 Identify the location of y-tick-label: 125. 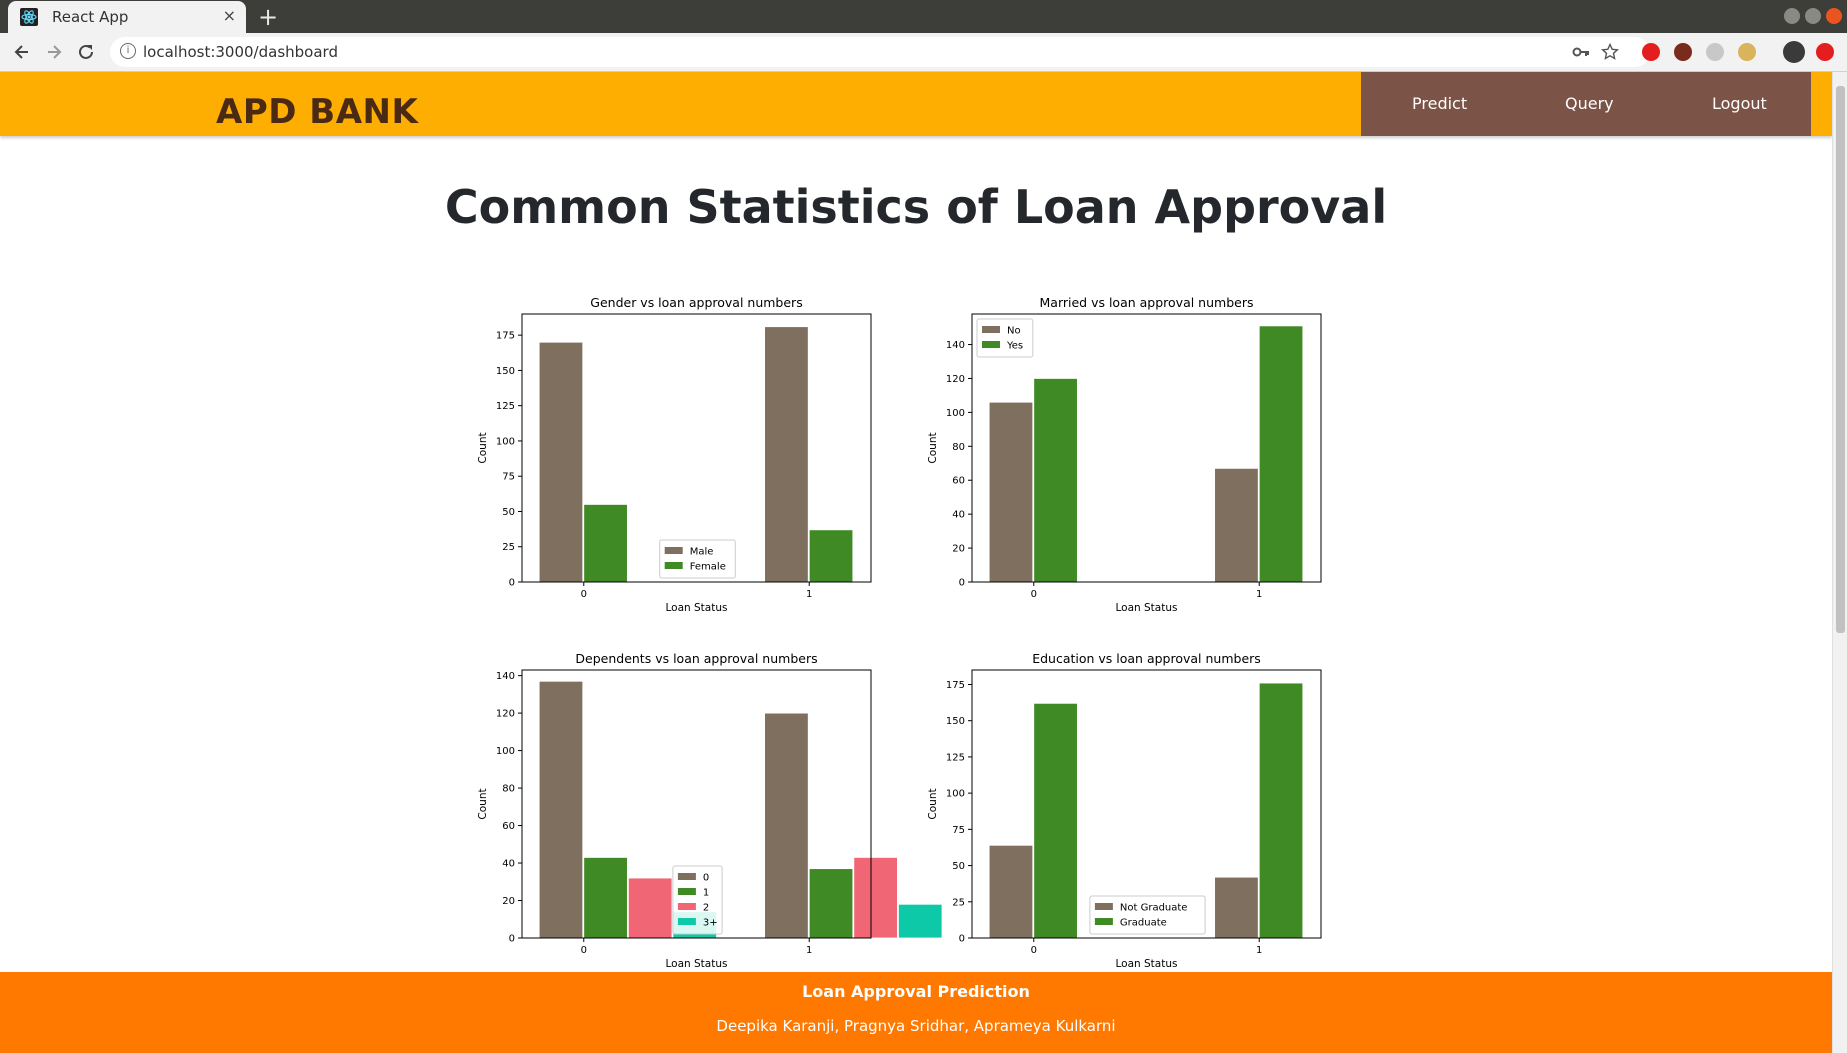
(505, 406).